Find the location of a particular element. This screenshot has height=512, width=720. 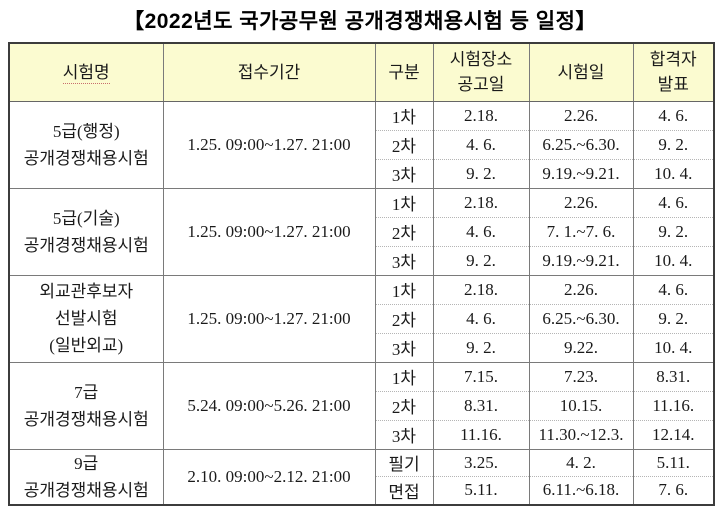

table-row: 3차 11.16. 11.30.~12.3. 12.14. is located at coordinates (362, 434).